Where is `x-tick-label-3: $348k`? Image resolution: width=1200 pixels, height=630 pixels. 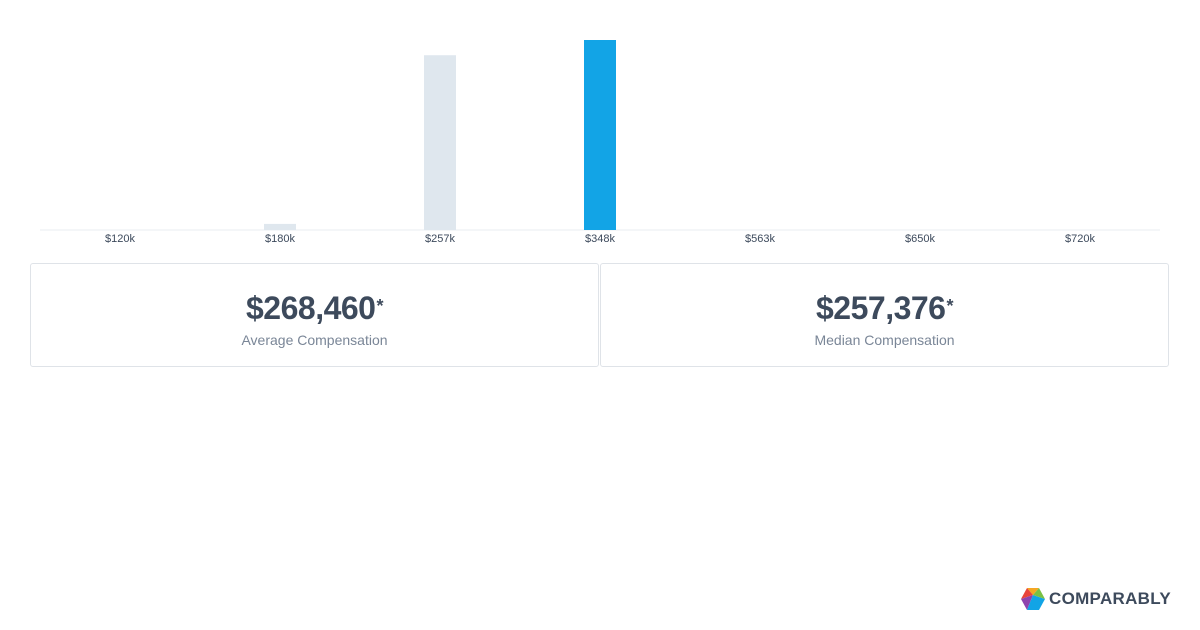
x-tick-label-3: $348k is located at coordinates (600, 239).